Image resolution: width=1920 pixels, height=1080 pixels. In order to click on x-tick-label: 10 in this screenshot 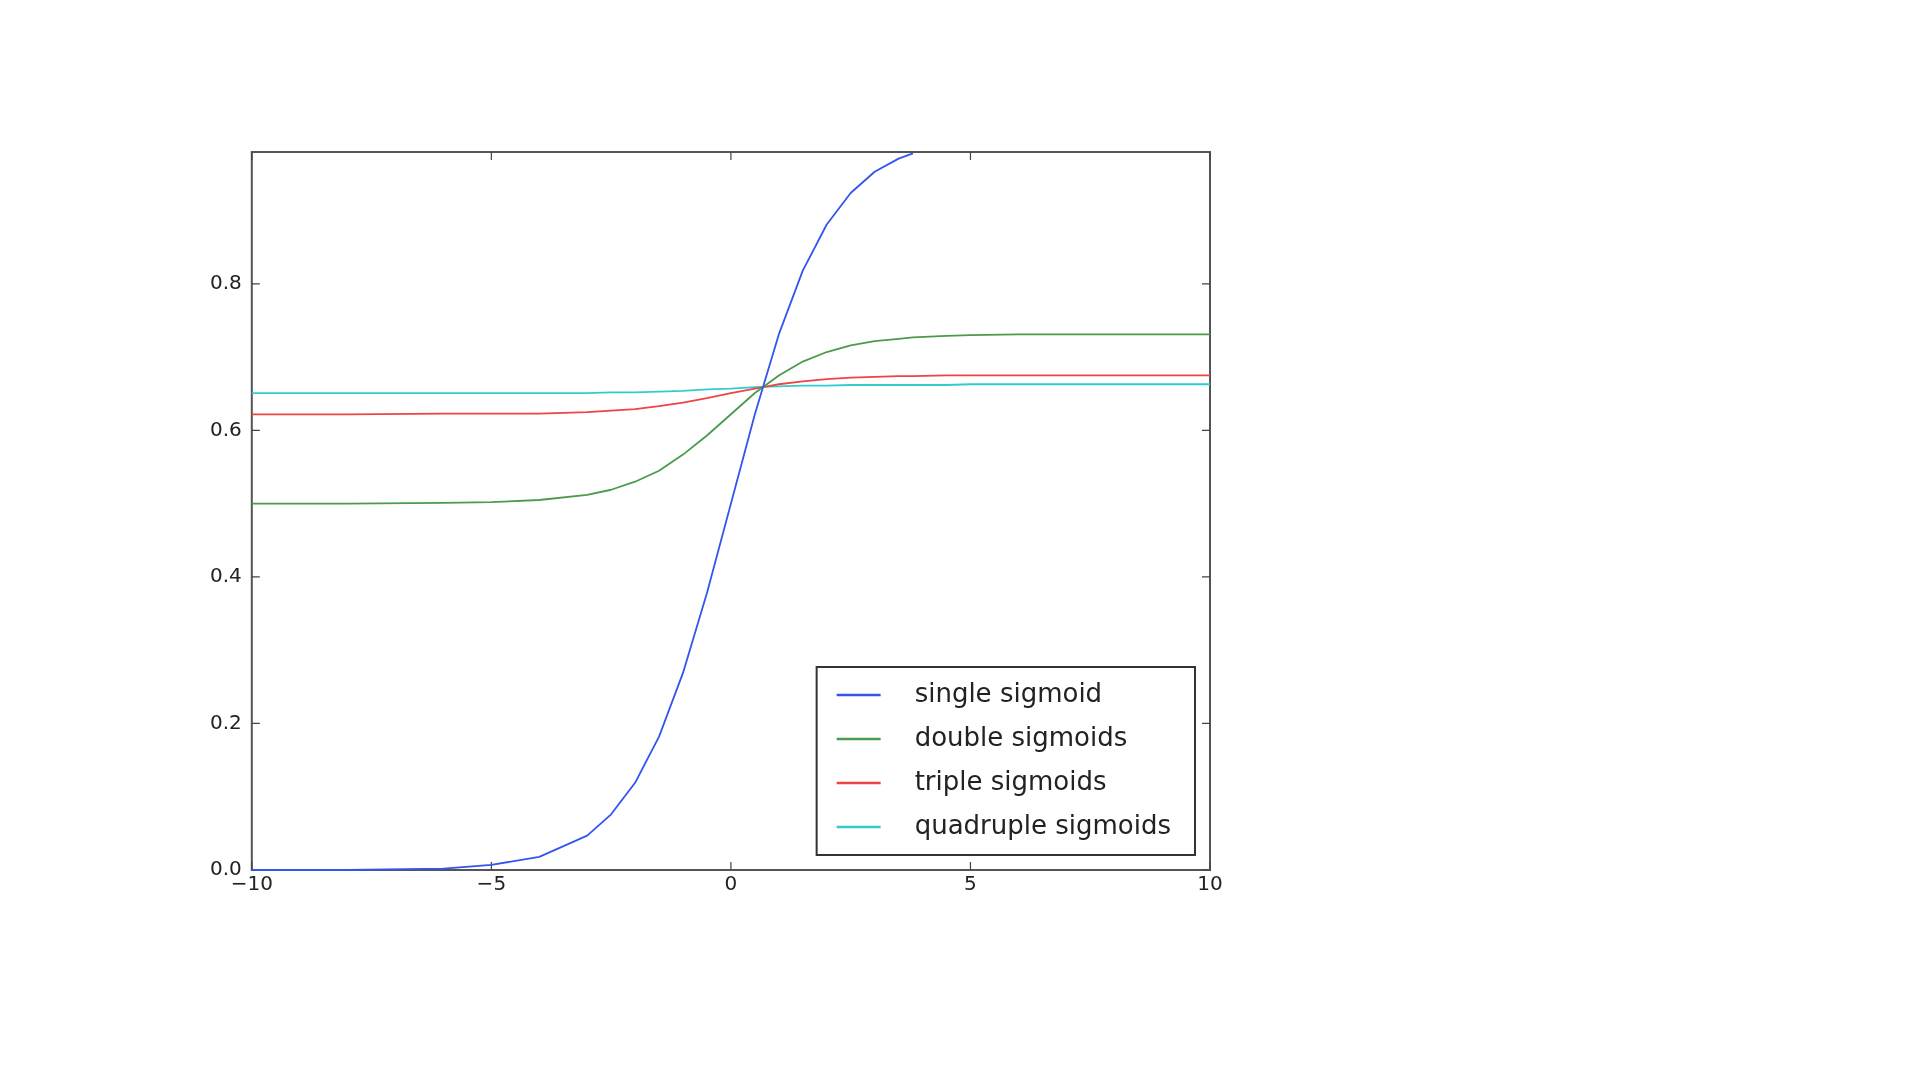, I will do `click(1210, 883)`.